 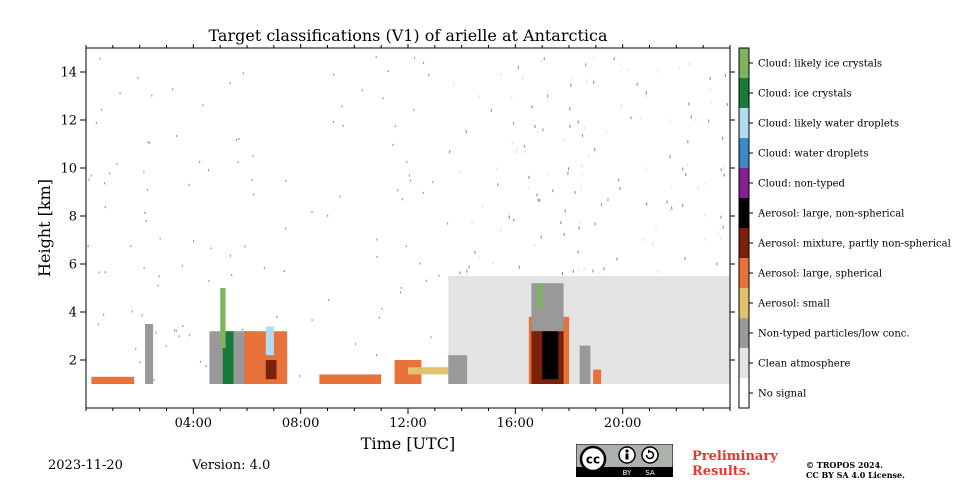 What do you see at coordinates (735, 456) in the screenshot?
I see `preliminary-line-1: Preliminary` at bounding box center [735, 456].